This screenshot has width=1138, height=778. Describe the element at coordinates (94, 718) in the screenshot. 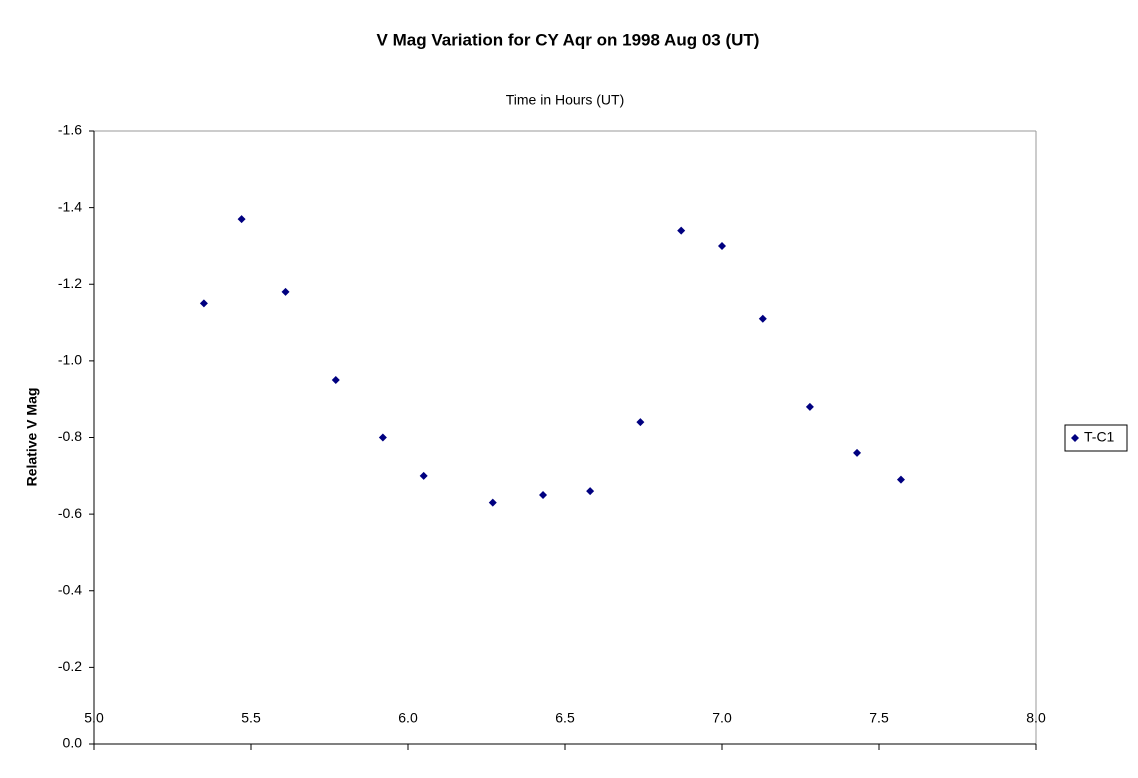

I see `x-tick-label: 5.0` at that location.